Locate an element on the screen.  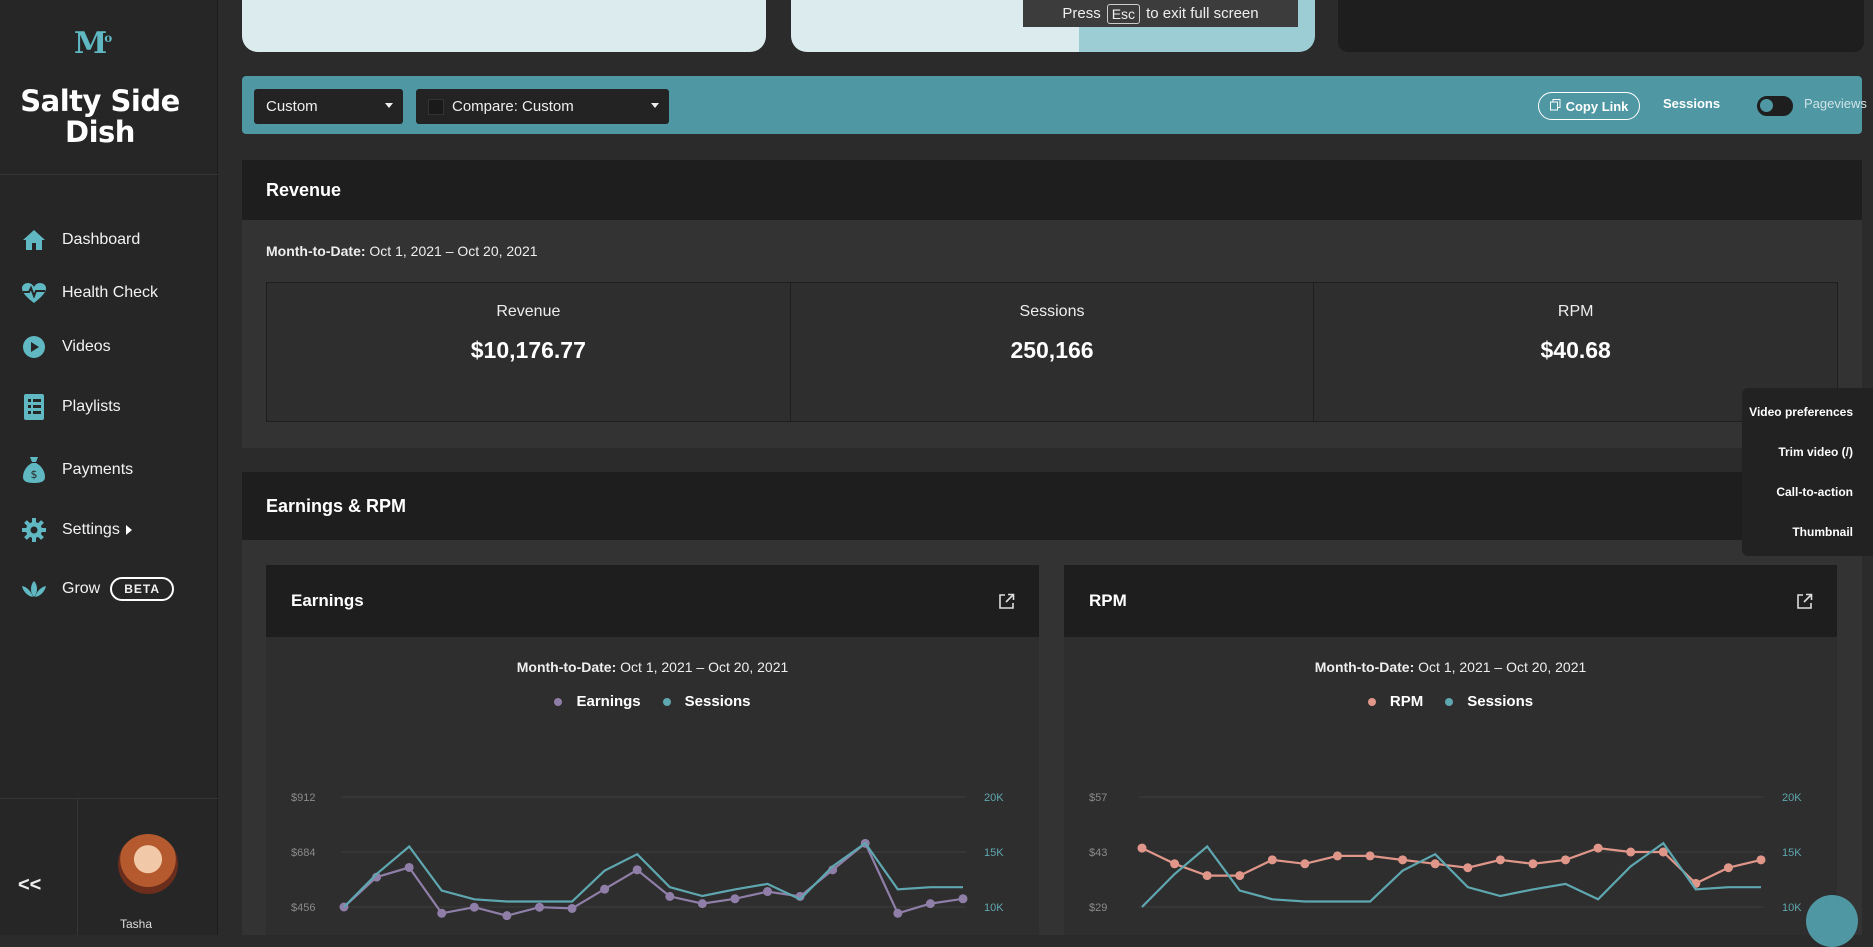
sidebar-item-label: Videos is located at coordinates (86, 346).